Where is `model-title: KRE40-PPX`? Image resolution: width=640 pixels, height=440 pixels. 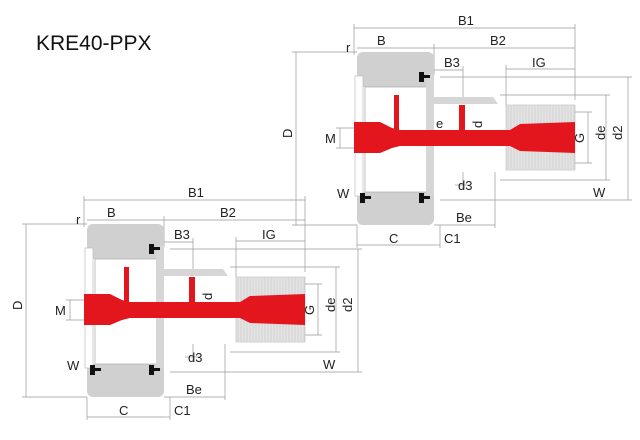 model-title: KRE40-PPX is located at coordinates (94, 43).